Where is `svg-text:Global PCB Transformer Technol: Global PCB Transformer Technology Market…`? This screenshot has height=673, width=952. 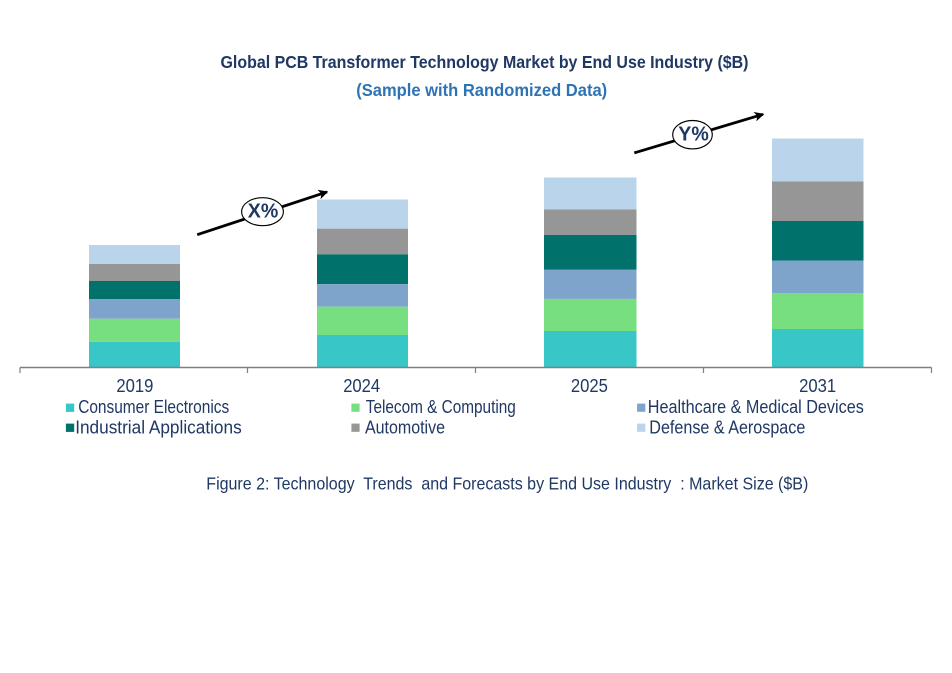
svg-text:Global PCB Transformer Technol: Global PCB Transformer Technology Market… is located at coordinates (485, 62).